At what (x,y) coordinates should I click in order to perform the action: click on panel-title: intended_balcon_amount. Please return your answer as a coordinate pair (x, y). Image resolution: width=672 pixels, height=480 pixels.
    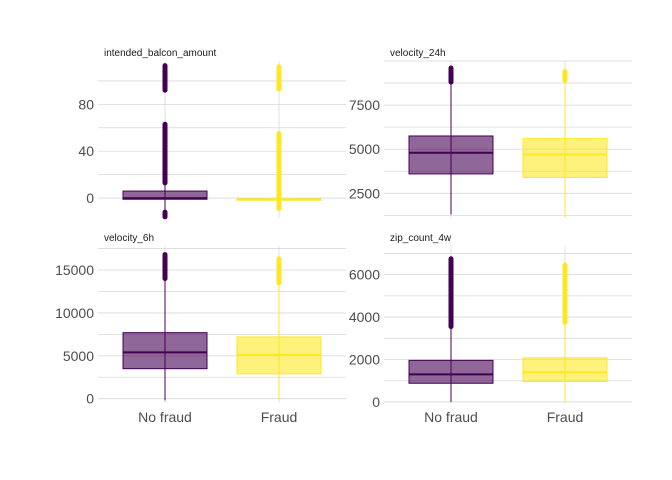
    Looking at the image, I should click on (160, 53).